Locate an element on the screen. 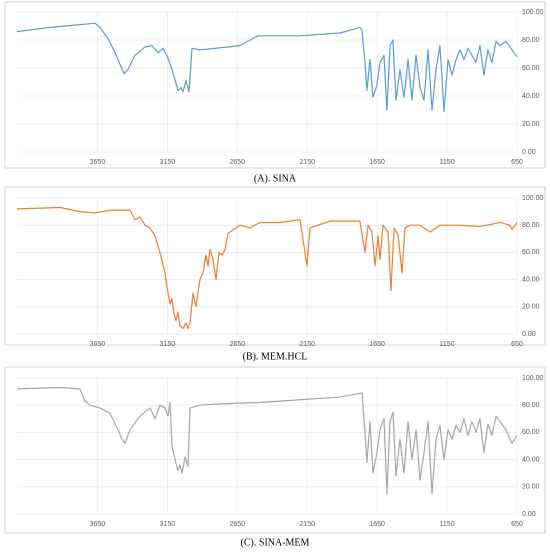 The image size is (550, 552). caption: (A). SINA is located at coordinates (275, 178).